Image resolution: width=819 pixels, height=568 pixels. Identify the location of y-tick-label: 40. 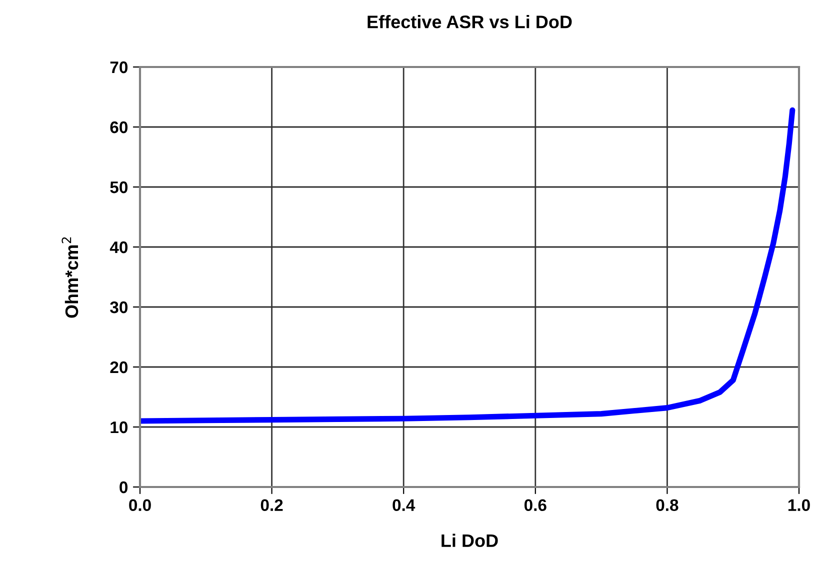
(119, 247).